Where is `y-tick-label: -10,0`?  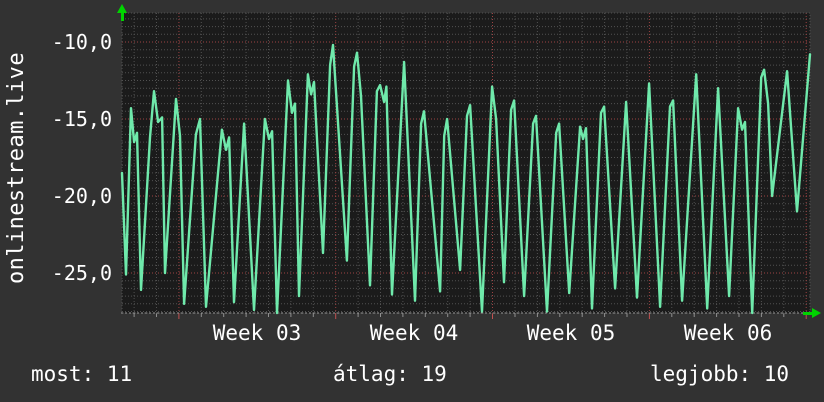
y-tick-label: -10,0 is located at coordinates (81, 42).